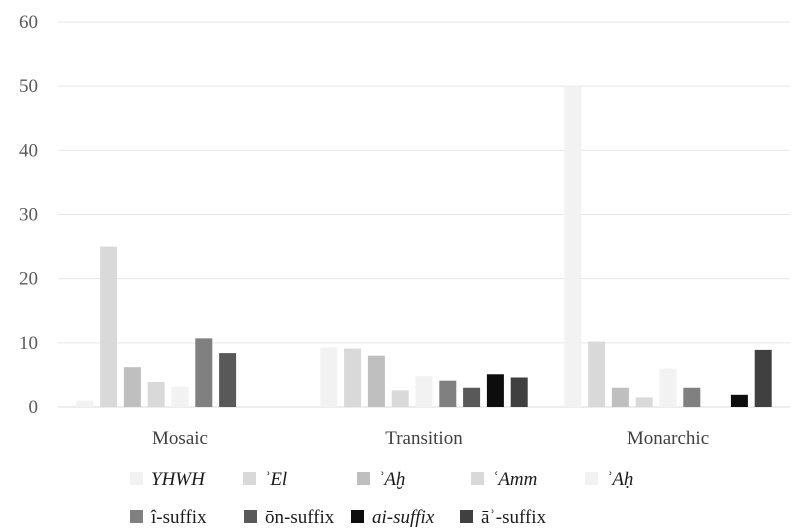  What do you see at coordinates (275, 479) in the screenshot?
I see `legend-label-1: ʾEl` at bounding box center [275, 479].